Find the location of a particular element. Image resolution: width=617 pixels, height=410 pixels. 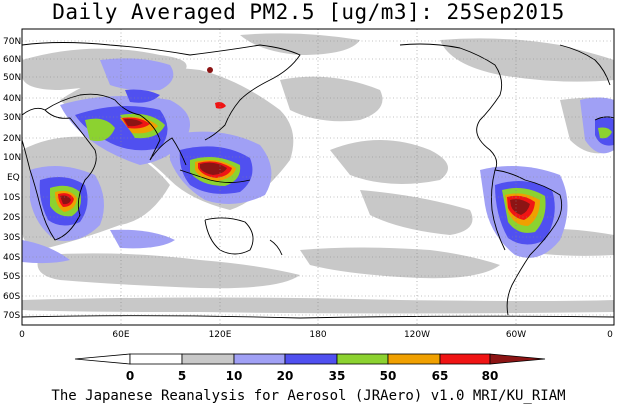

lat-label: EQ is located at coordinates (13, 178).